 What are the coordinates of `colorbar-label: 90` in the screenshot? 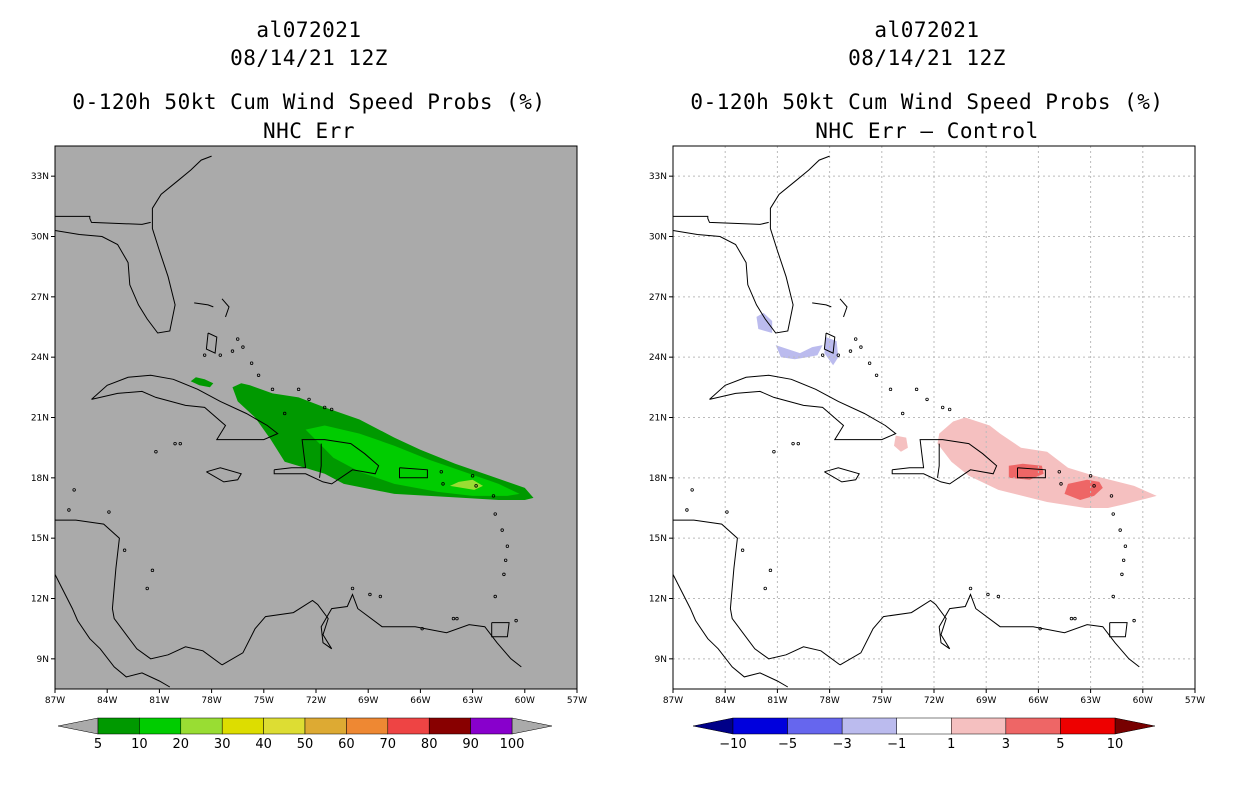 It's located at (470, 744).